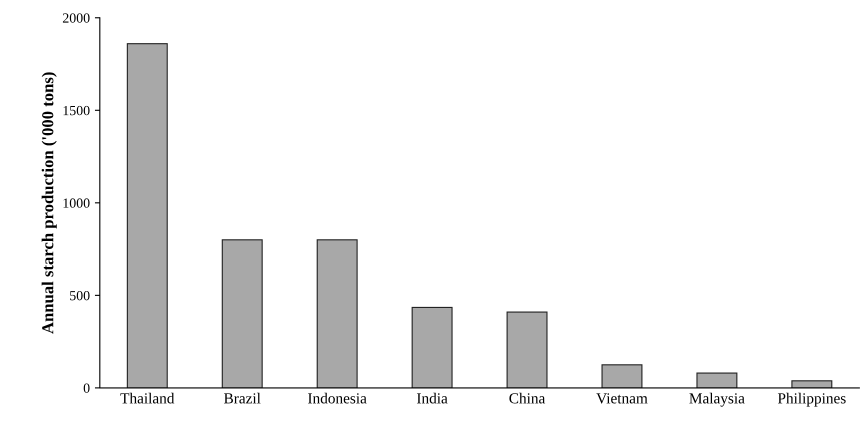 The width and height of the screenshot is (868, 423). Describe the element at coordinates (812, 399) in the screenshot. I see `x-tick-label: Philippines` at that location.